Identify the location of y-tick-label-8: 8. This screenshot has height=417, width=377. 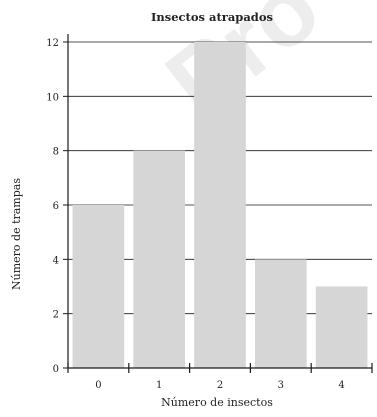
(56, 152).